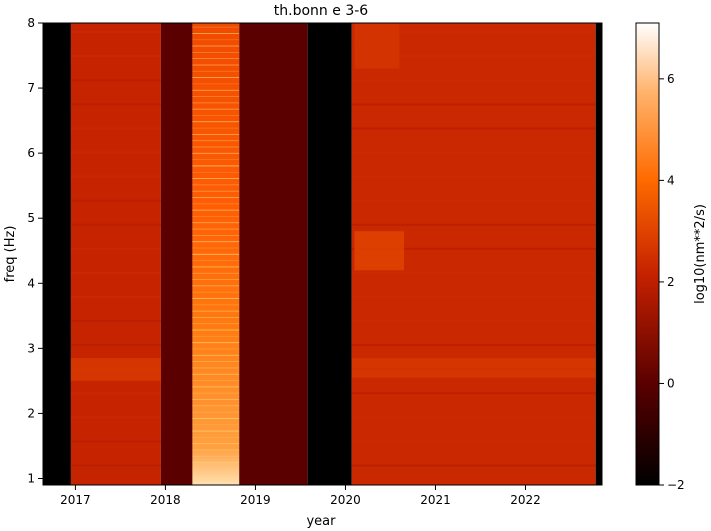 The width and height of the screenshot is (711, 531). I want to click on x-tick-label: 2018, so click(165, 500).